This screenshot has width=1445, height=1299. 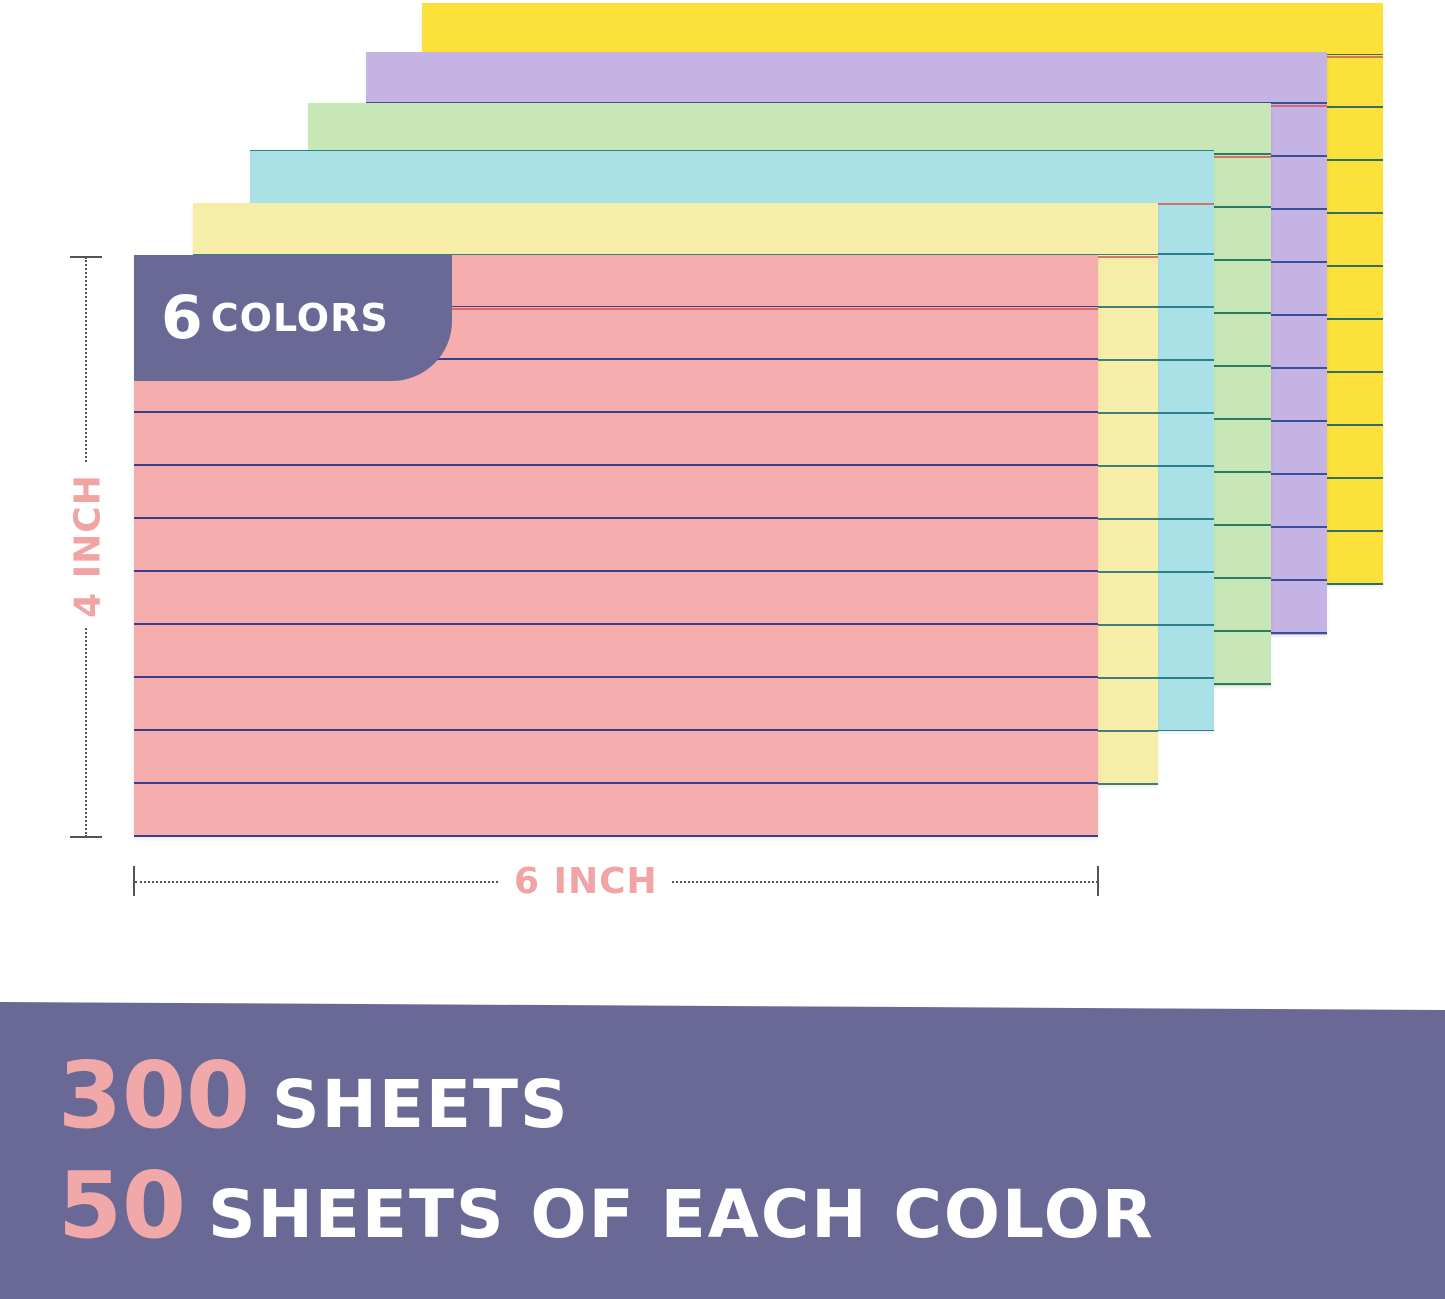 What do you see at coordinates (681, 1214) in the screenshot?
I see `per-color-text: SHEETS OF EACH COLOR` at bounding box center [681, 1214].